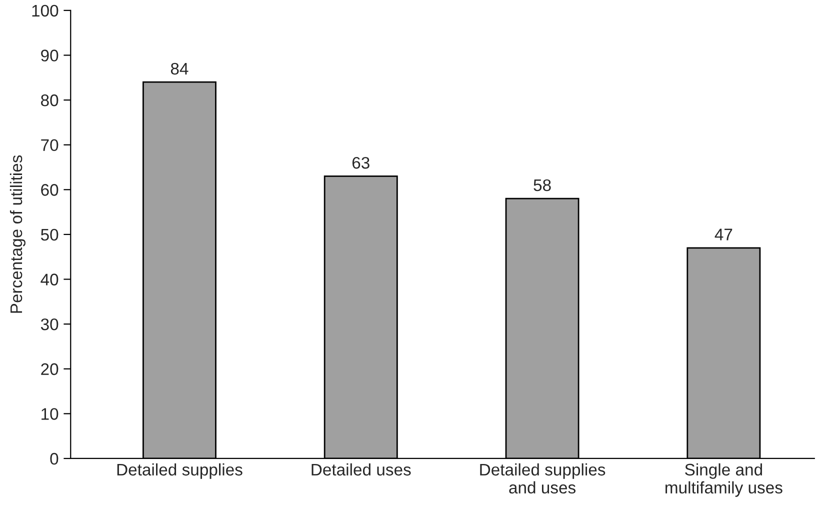 This screenshot has width=831, height=521. What do you see at coordinates (179, 471) in the screenshot?
I see `x-tick-label: Detailed supplies` at bounding box center [179, 471].